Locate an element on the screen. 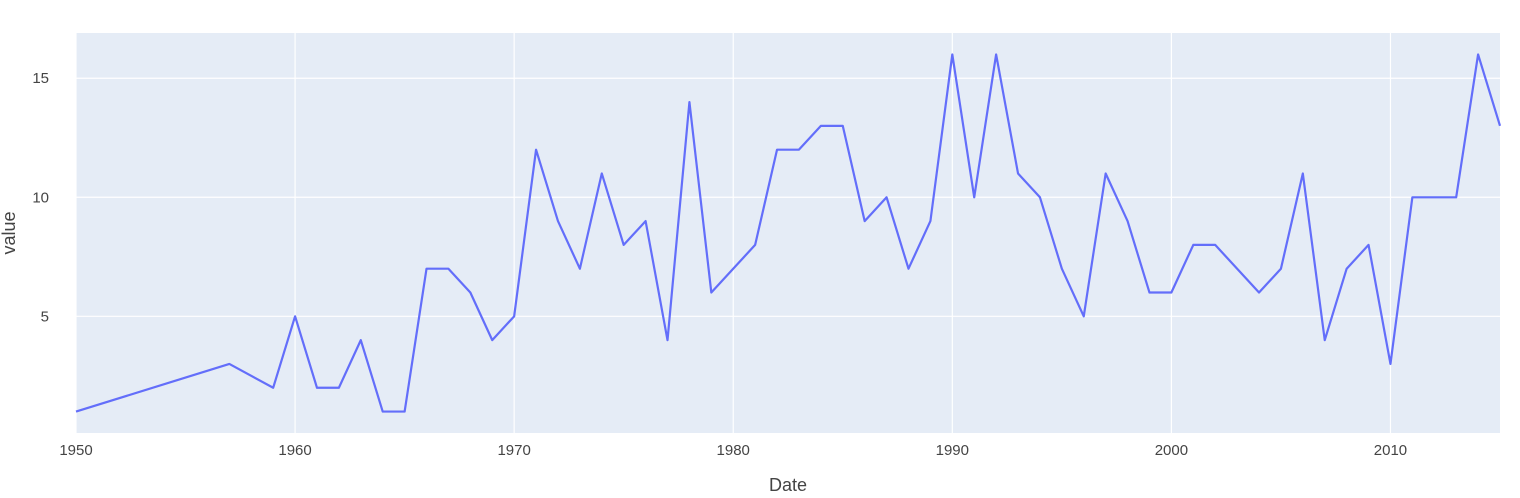  y-tick-label: 5 is located at coordinates (45, 316).